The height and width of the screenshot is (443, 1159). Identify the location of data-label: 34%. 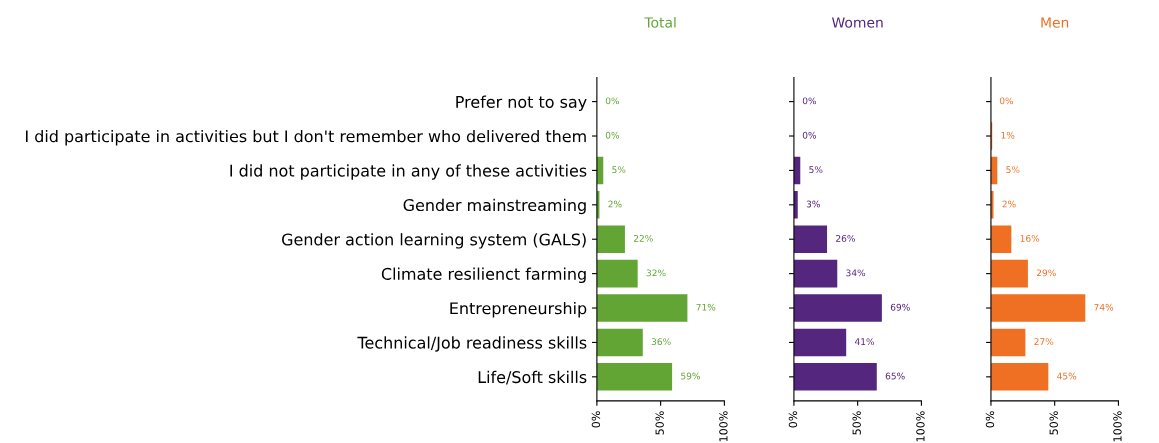
(856, 273).